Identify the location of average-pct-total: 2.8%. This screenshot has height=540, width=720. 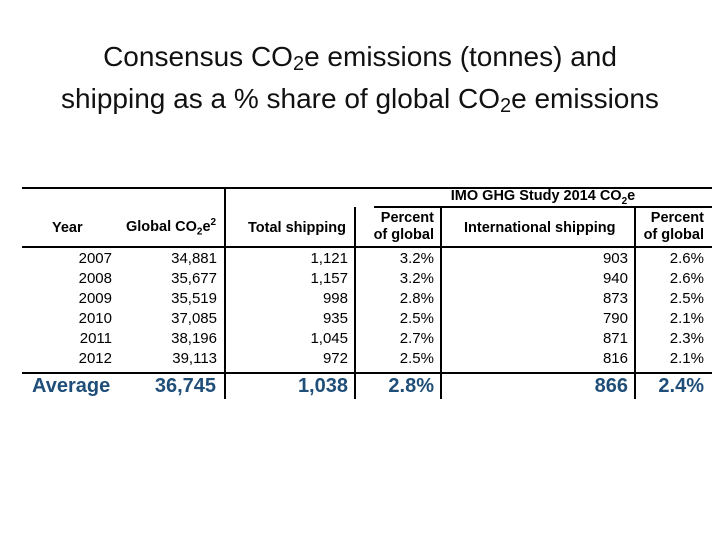
(411, 386).